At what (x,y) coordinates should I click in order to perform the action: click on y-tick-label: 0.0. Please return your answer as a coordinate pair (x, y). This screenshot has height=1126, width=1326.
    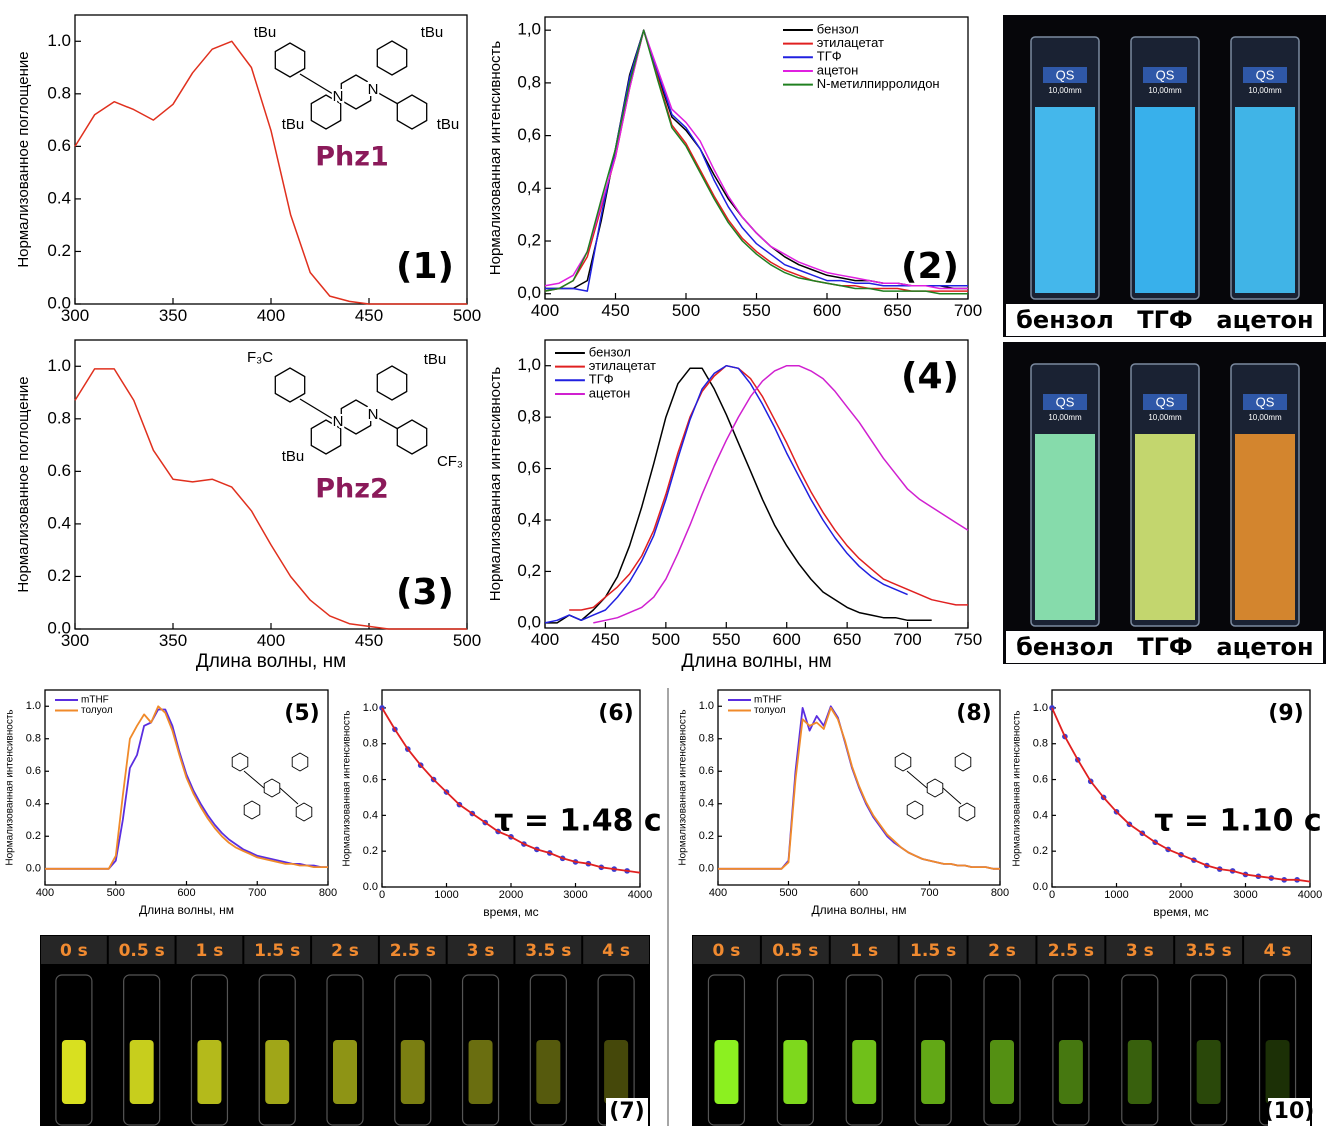
    Looking at the image, I should click on (33, 869).